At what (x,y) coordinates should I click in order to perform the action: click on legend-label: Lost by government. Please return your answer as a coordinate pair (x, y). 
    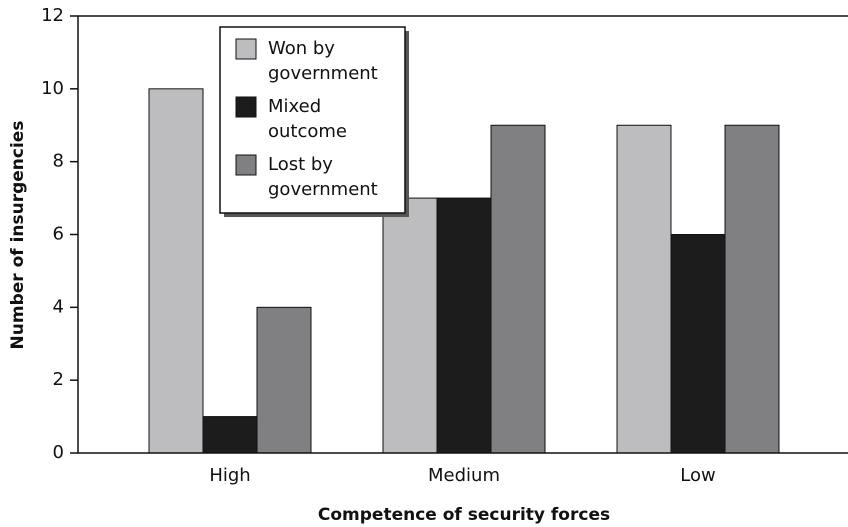
    Looking at the image, I should click on (323, 177).